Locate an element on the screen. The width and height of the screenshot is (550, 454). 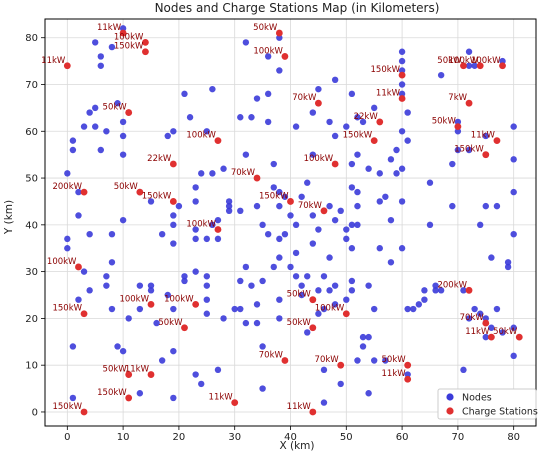
x-tick-label: 80 is located at coordinates (513, 437).